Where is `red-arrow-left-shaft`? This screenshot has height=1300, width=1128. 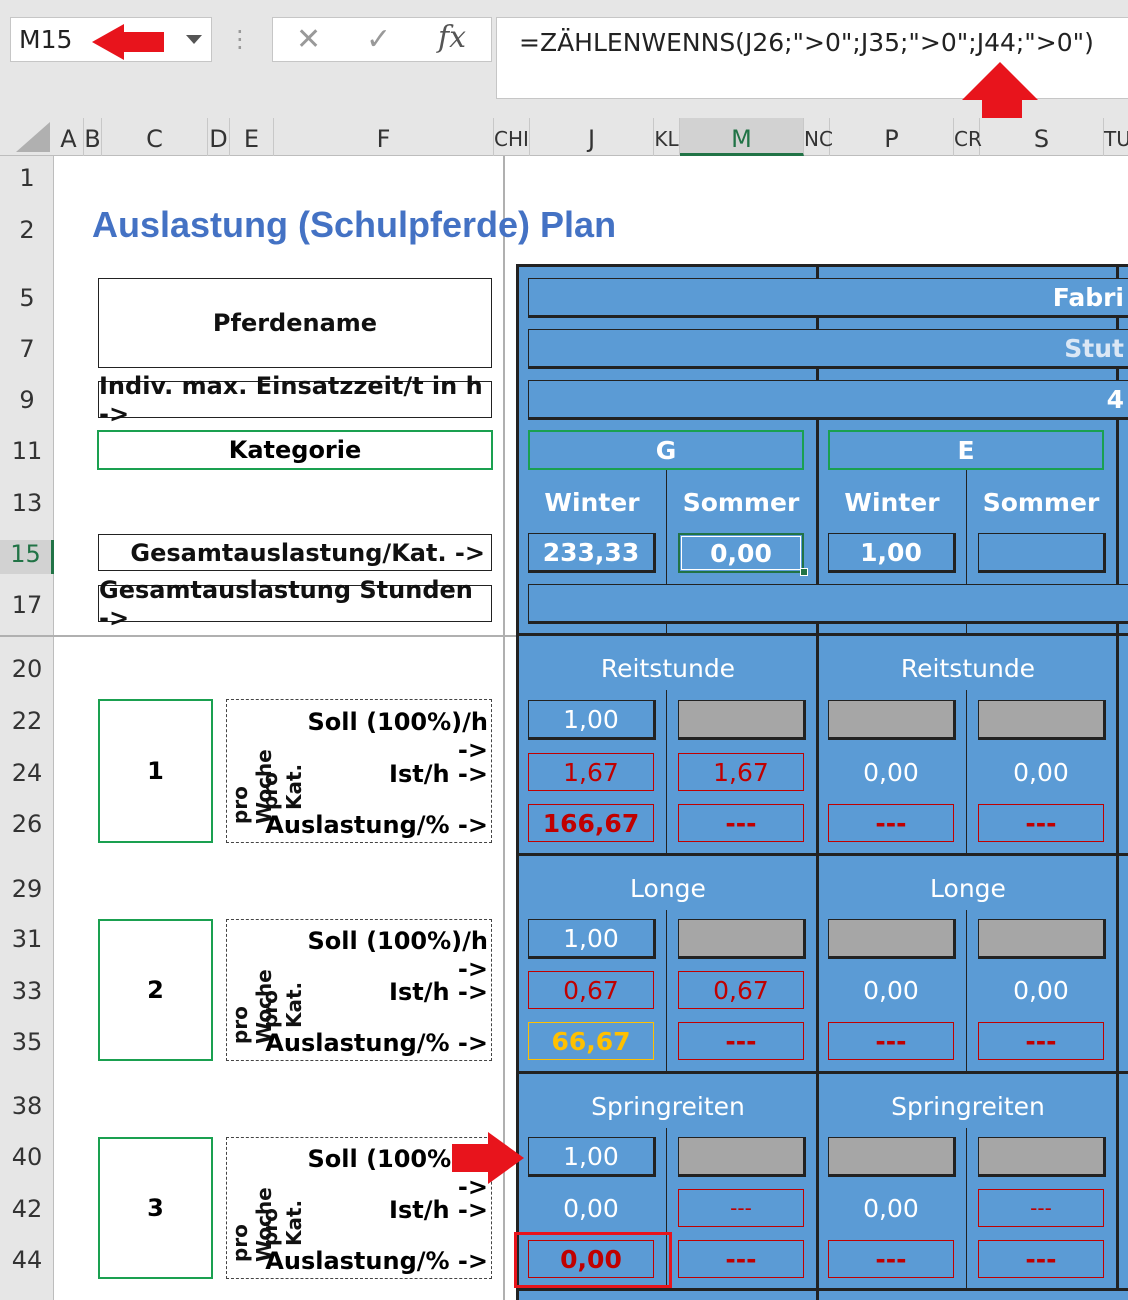
red-arrow-left-shaft is located at coordinates (143, 42).